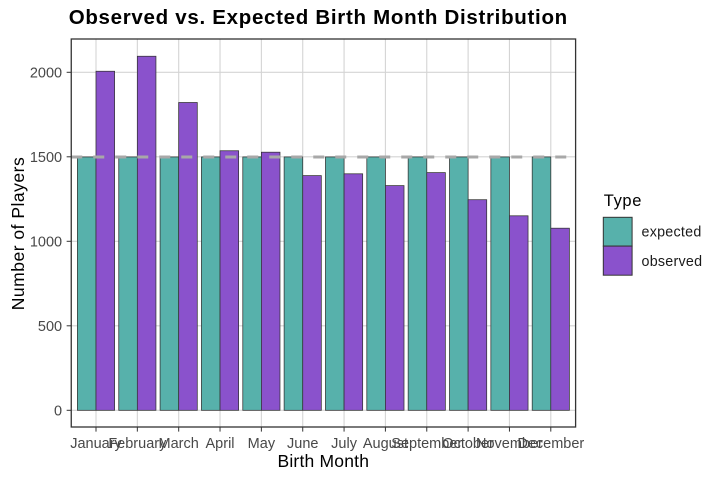 This screenshot has height=480, width=720. Describe the element at coordinates (323, 461) in the screenshot. I see `svg-text: Birth Month` at that location.